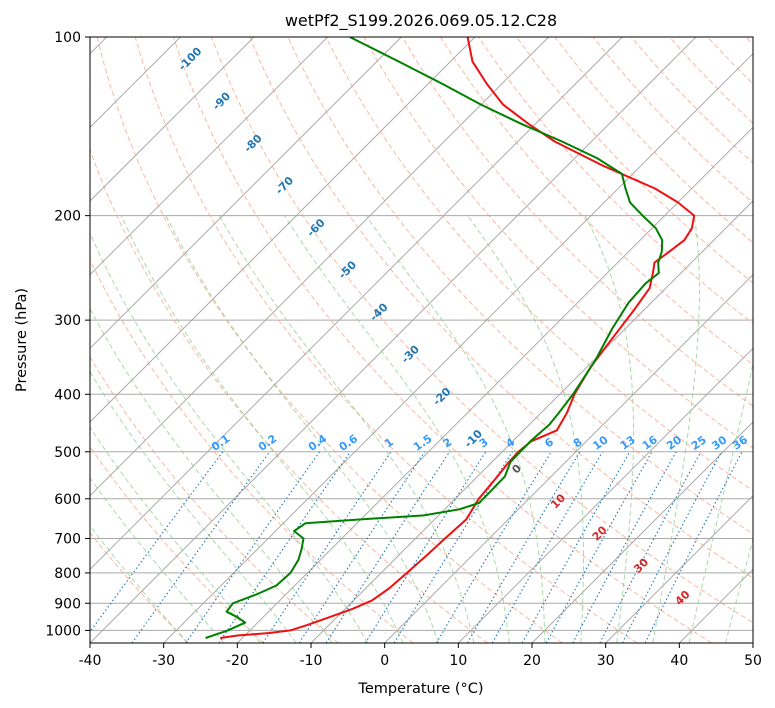 The width and height of the screenshot is (775, 708). Describe the element at coordinates (384, 661) in the screenshot. I see `x-tick-label: 0` at that location.